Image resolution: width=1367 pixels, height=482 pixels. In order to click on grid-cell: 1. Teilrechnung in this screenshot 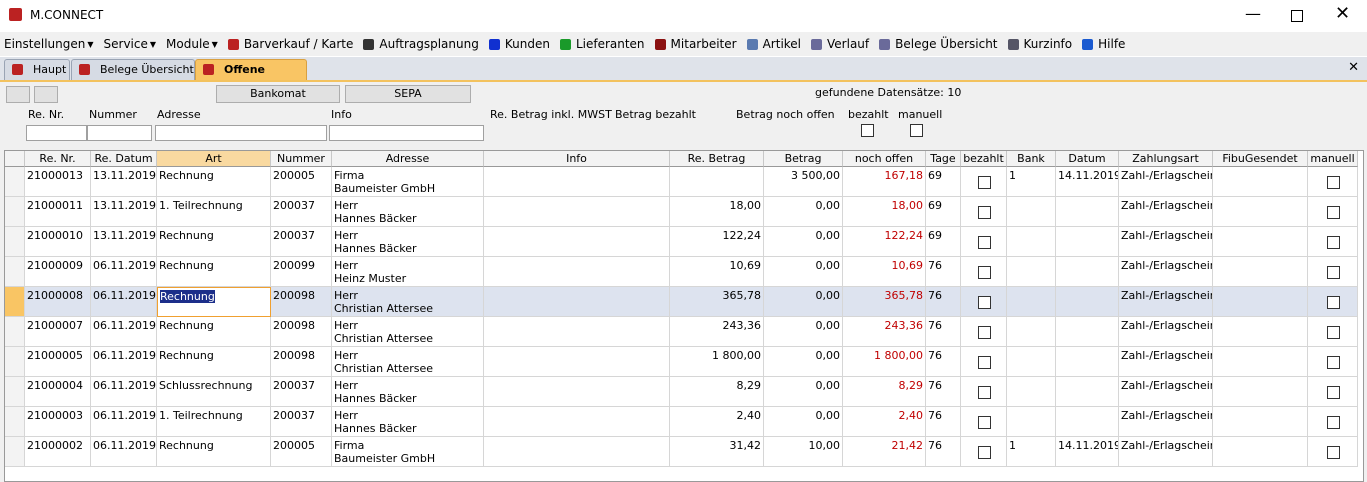, I will do `click(214, 212)`.